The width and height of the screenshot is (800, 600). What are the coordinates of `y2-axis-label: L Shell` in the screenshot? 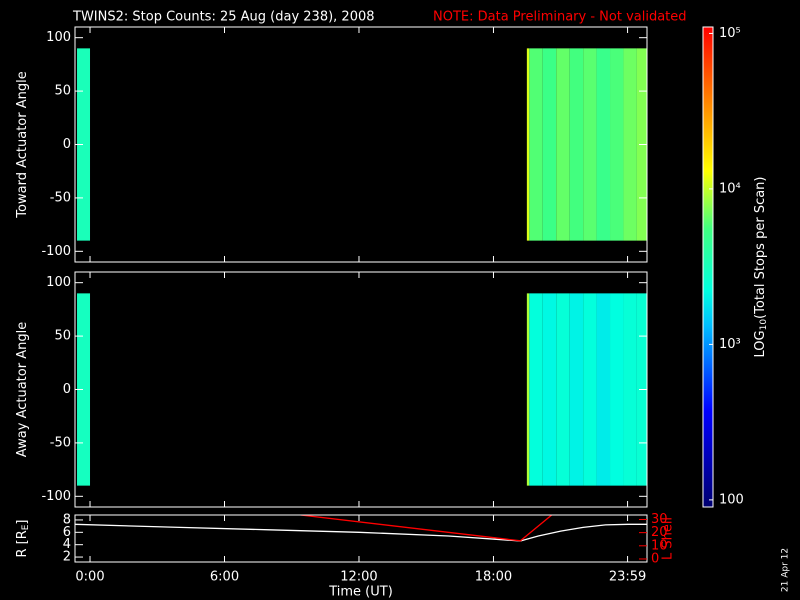 It's located at (668, 538).